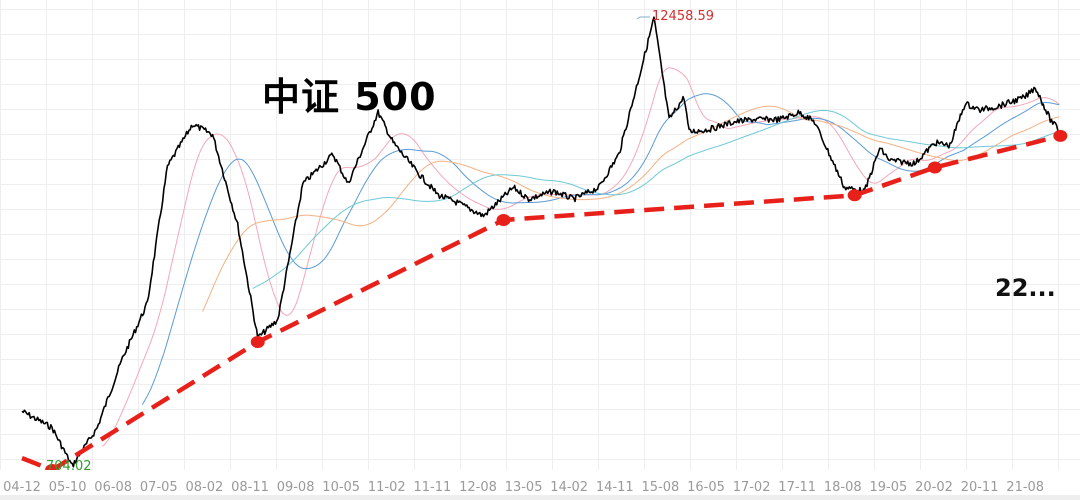 The image size is (1080, 500). Describe the element at coordinates (569, 487) in the screenshot. I see `x-tick-label: 14-02` at that location.